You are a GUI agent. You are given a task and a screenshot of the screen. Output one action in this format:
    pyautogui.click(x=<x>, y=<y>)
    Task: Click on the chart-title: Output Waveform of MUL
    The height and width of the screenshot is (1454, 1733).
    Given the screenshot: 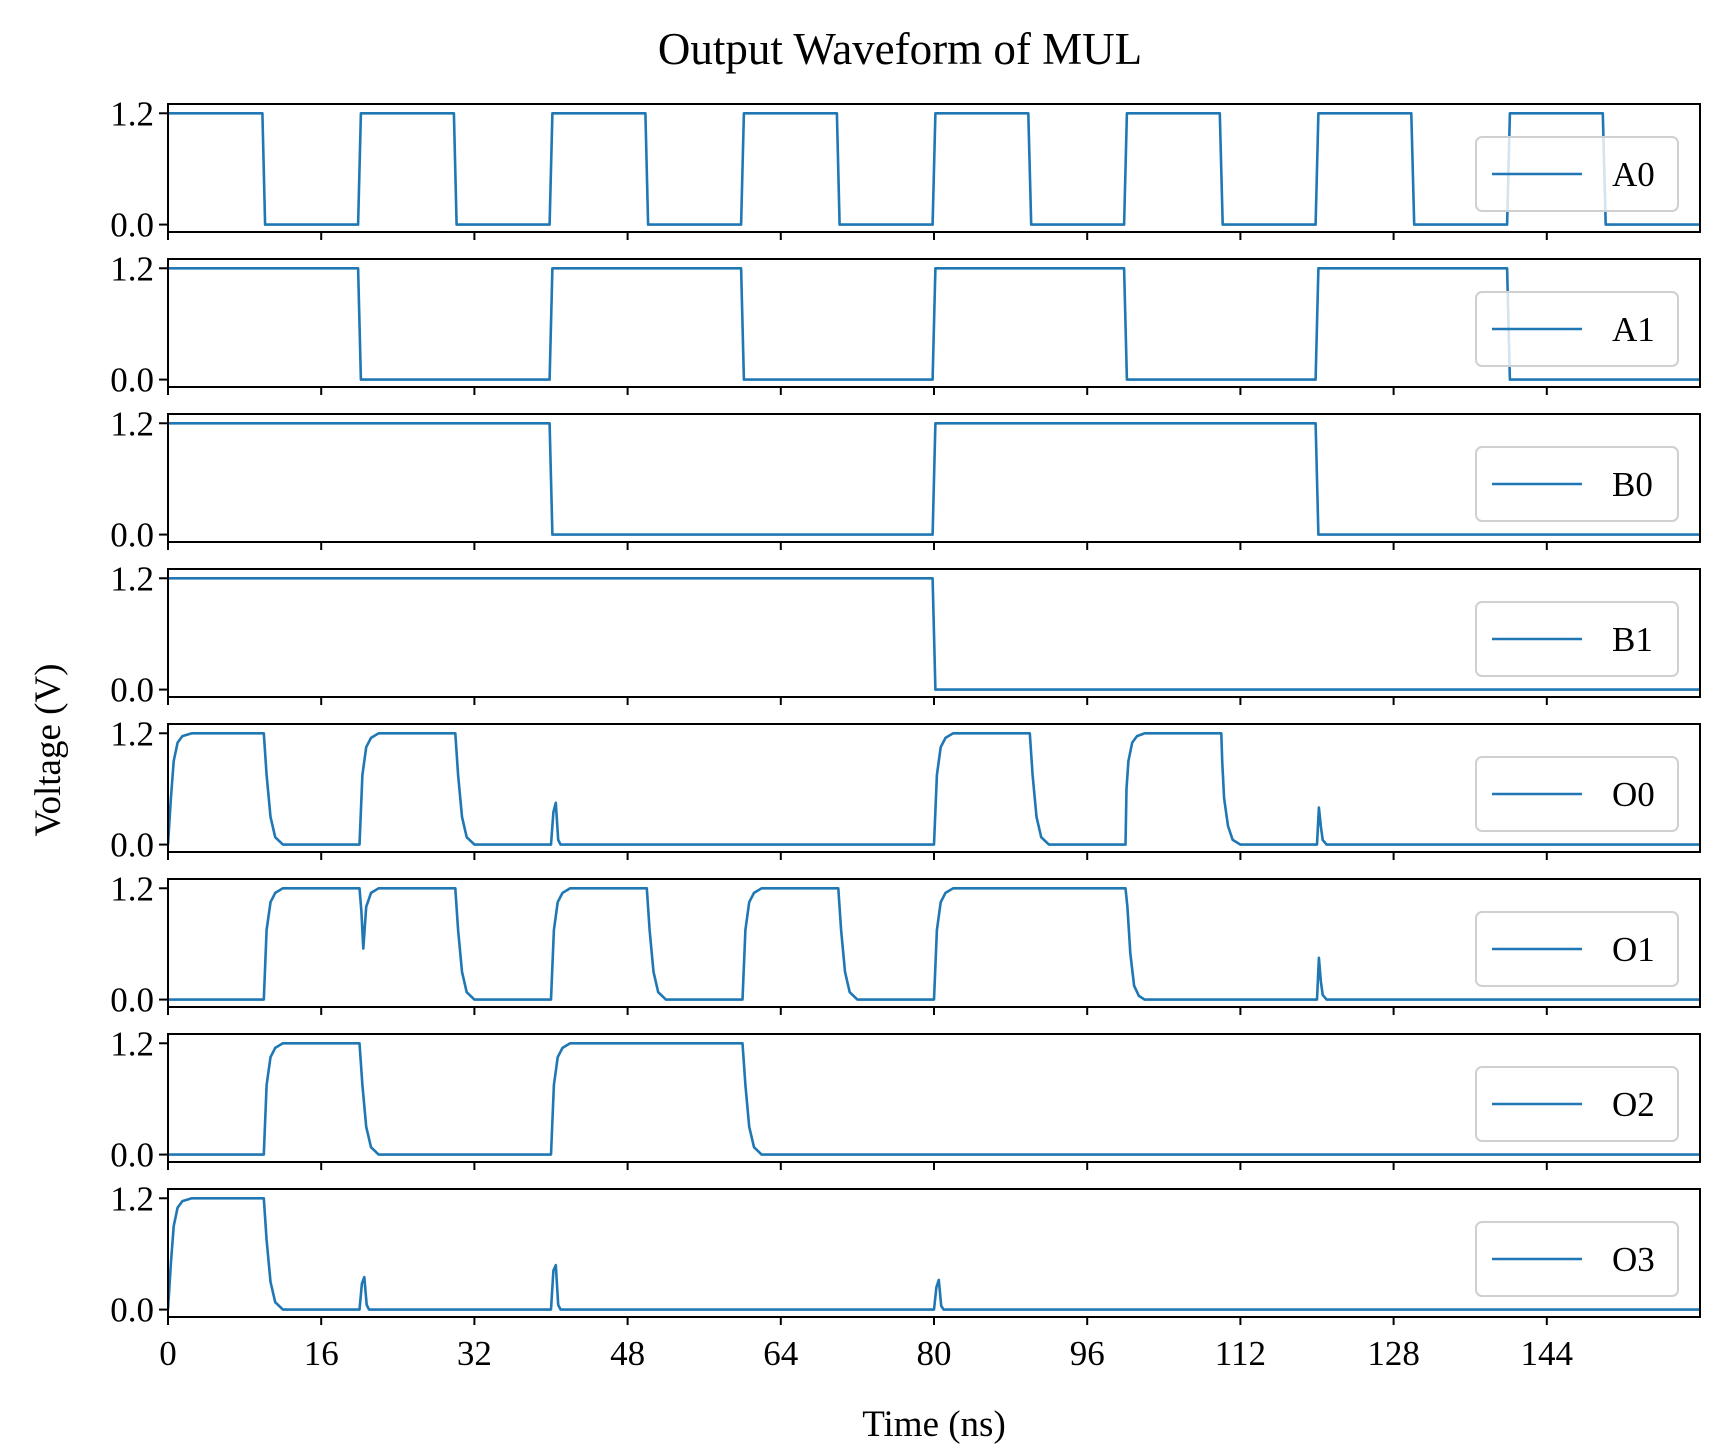 What is the action you would take?
    pyautogui.click(x=900, y=49)
    